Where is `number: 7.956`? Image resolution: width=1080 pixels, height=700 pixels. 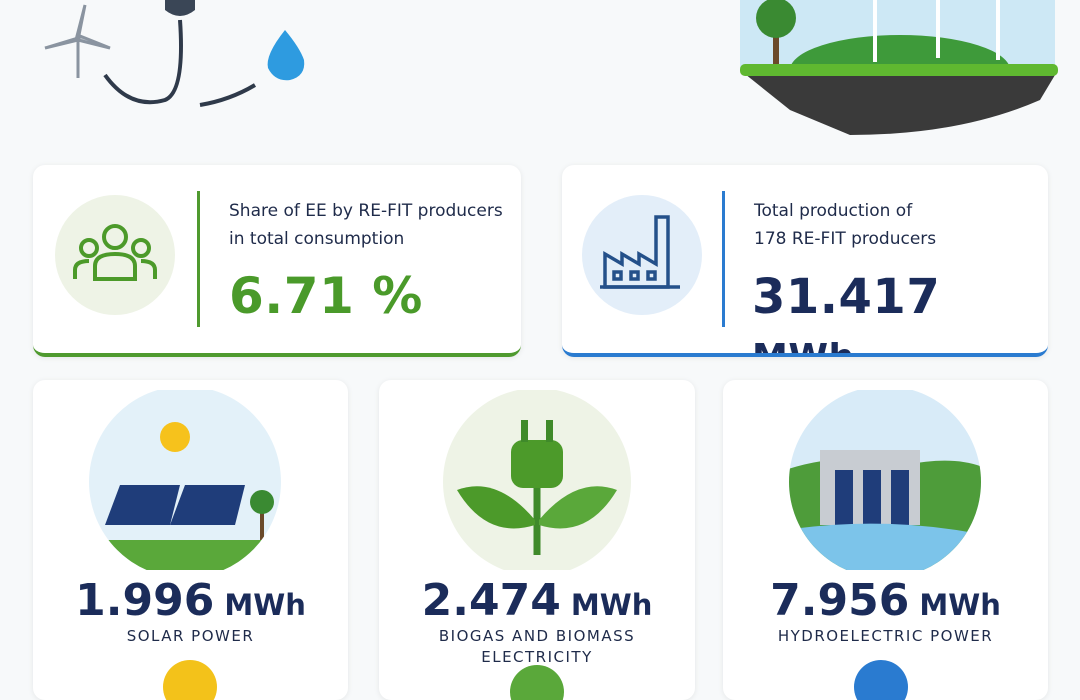
number: 7.956 is located at coordinates (840, 600).